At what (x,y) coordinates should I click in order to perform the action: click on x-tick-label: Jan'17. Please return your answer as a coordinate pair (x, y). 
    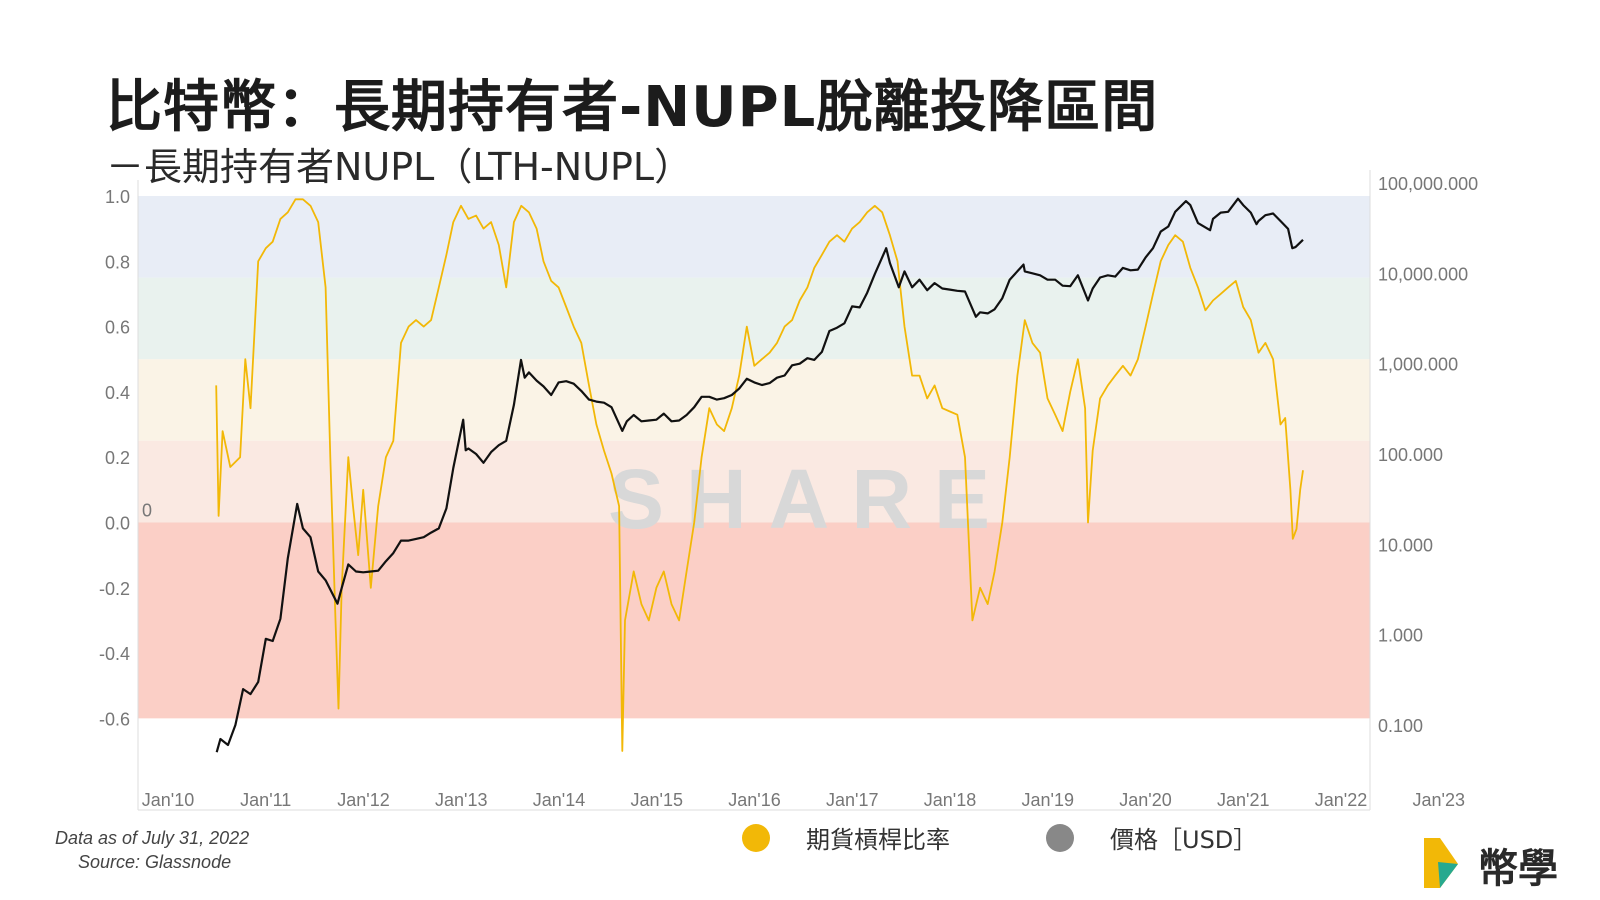
    Looking at the image, I should click on (852, 800).